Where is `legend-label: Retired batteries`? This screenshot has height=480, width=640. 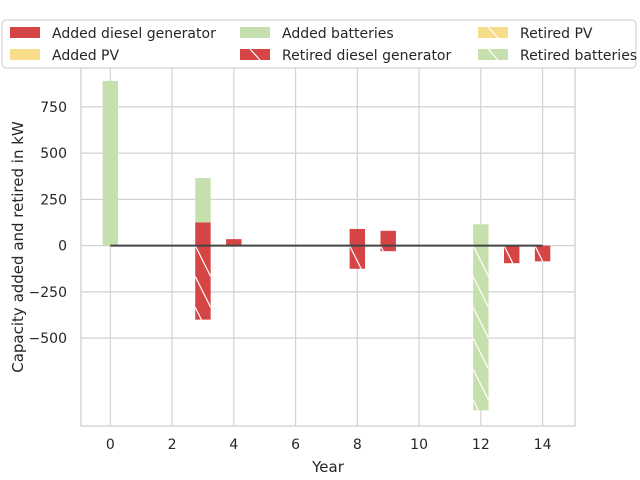 legend-label: Retired batteries is located at coordinates (578, 56).